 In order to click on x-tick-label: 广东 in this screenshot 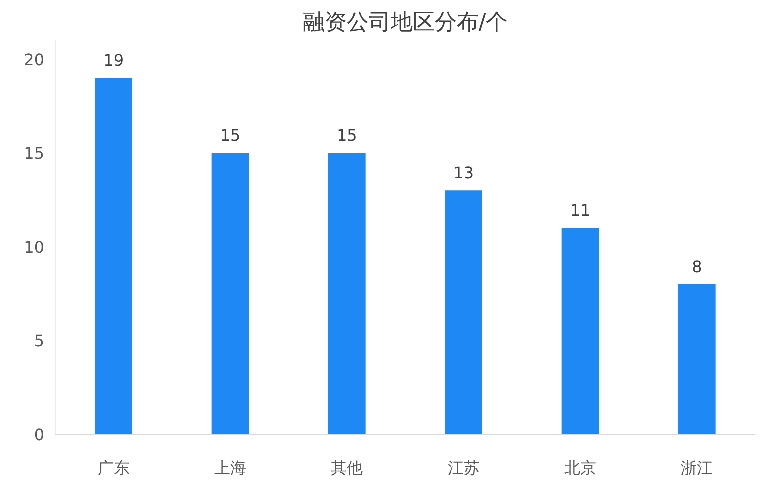, I will do `click(114, 468)`.